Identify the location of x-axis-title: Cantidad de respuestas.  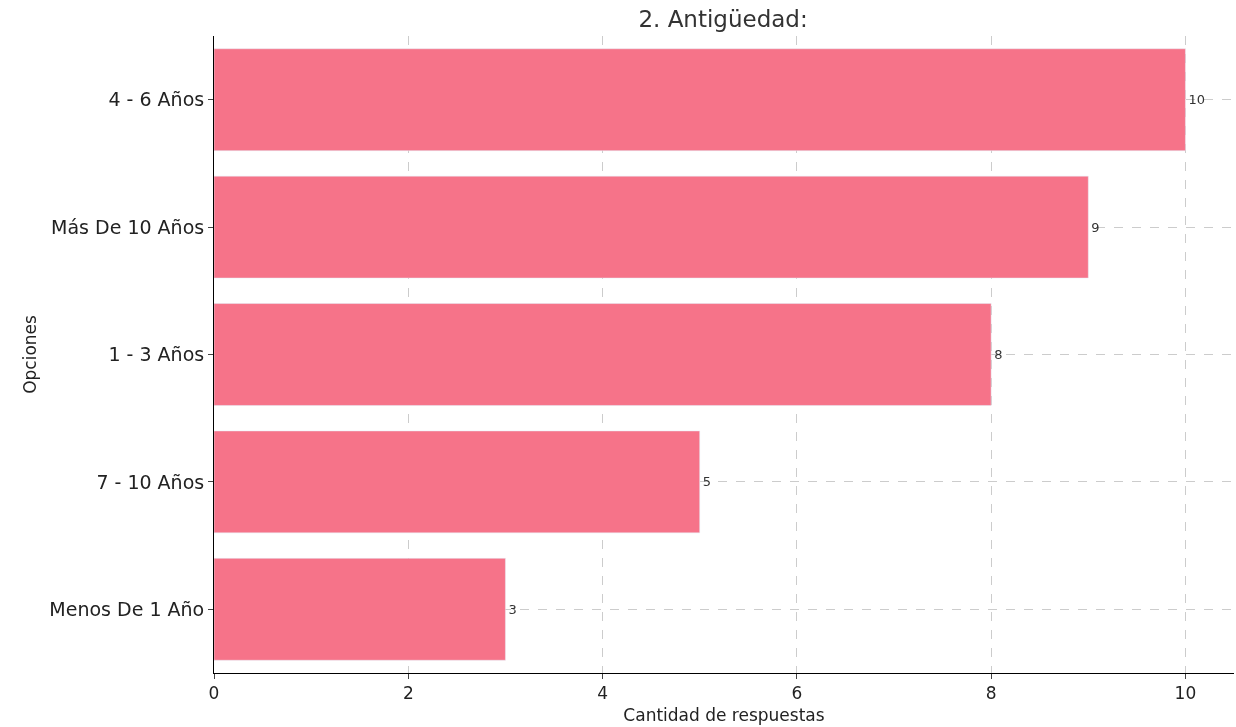
(724, 714).